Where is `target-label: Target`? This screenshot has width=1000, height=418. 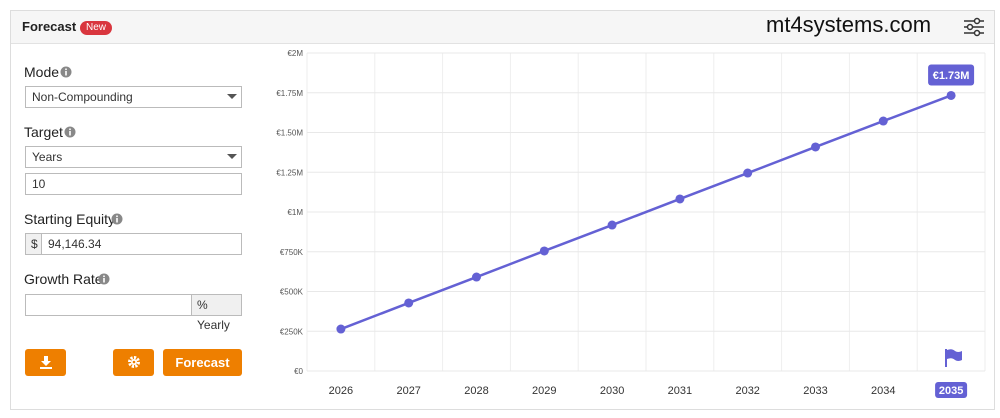
target-label: Target is located at coordinates (43, 132).